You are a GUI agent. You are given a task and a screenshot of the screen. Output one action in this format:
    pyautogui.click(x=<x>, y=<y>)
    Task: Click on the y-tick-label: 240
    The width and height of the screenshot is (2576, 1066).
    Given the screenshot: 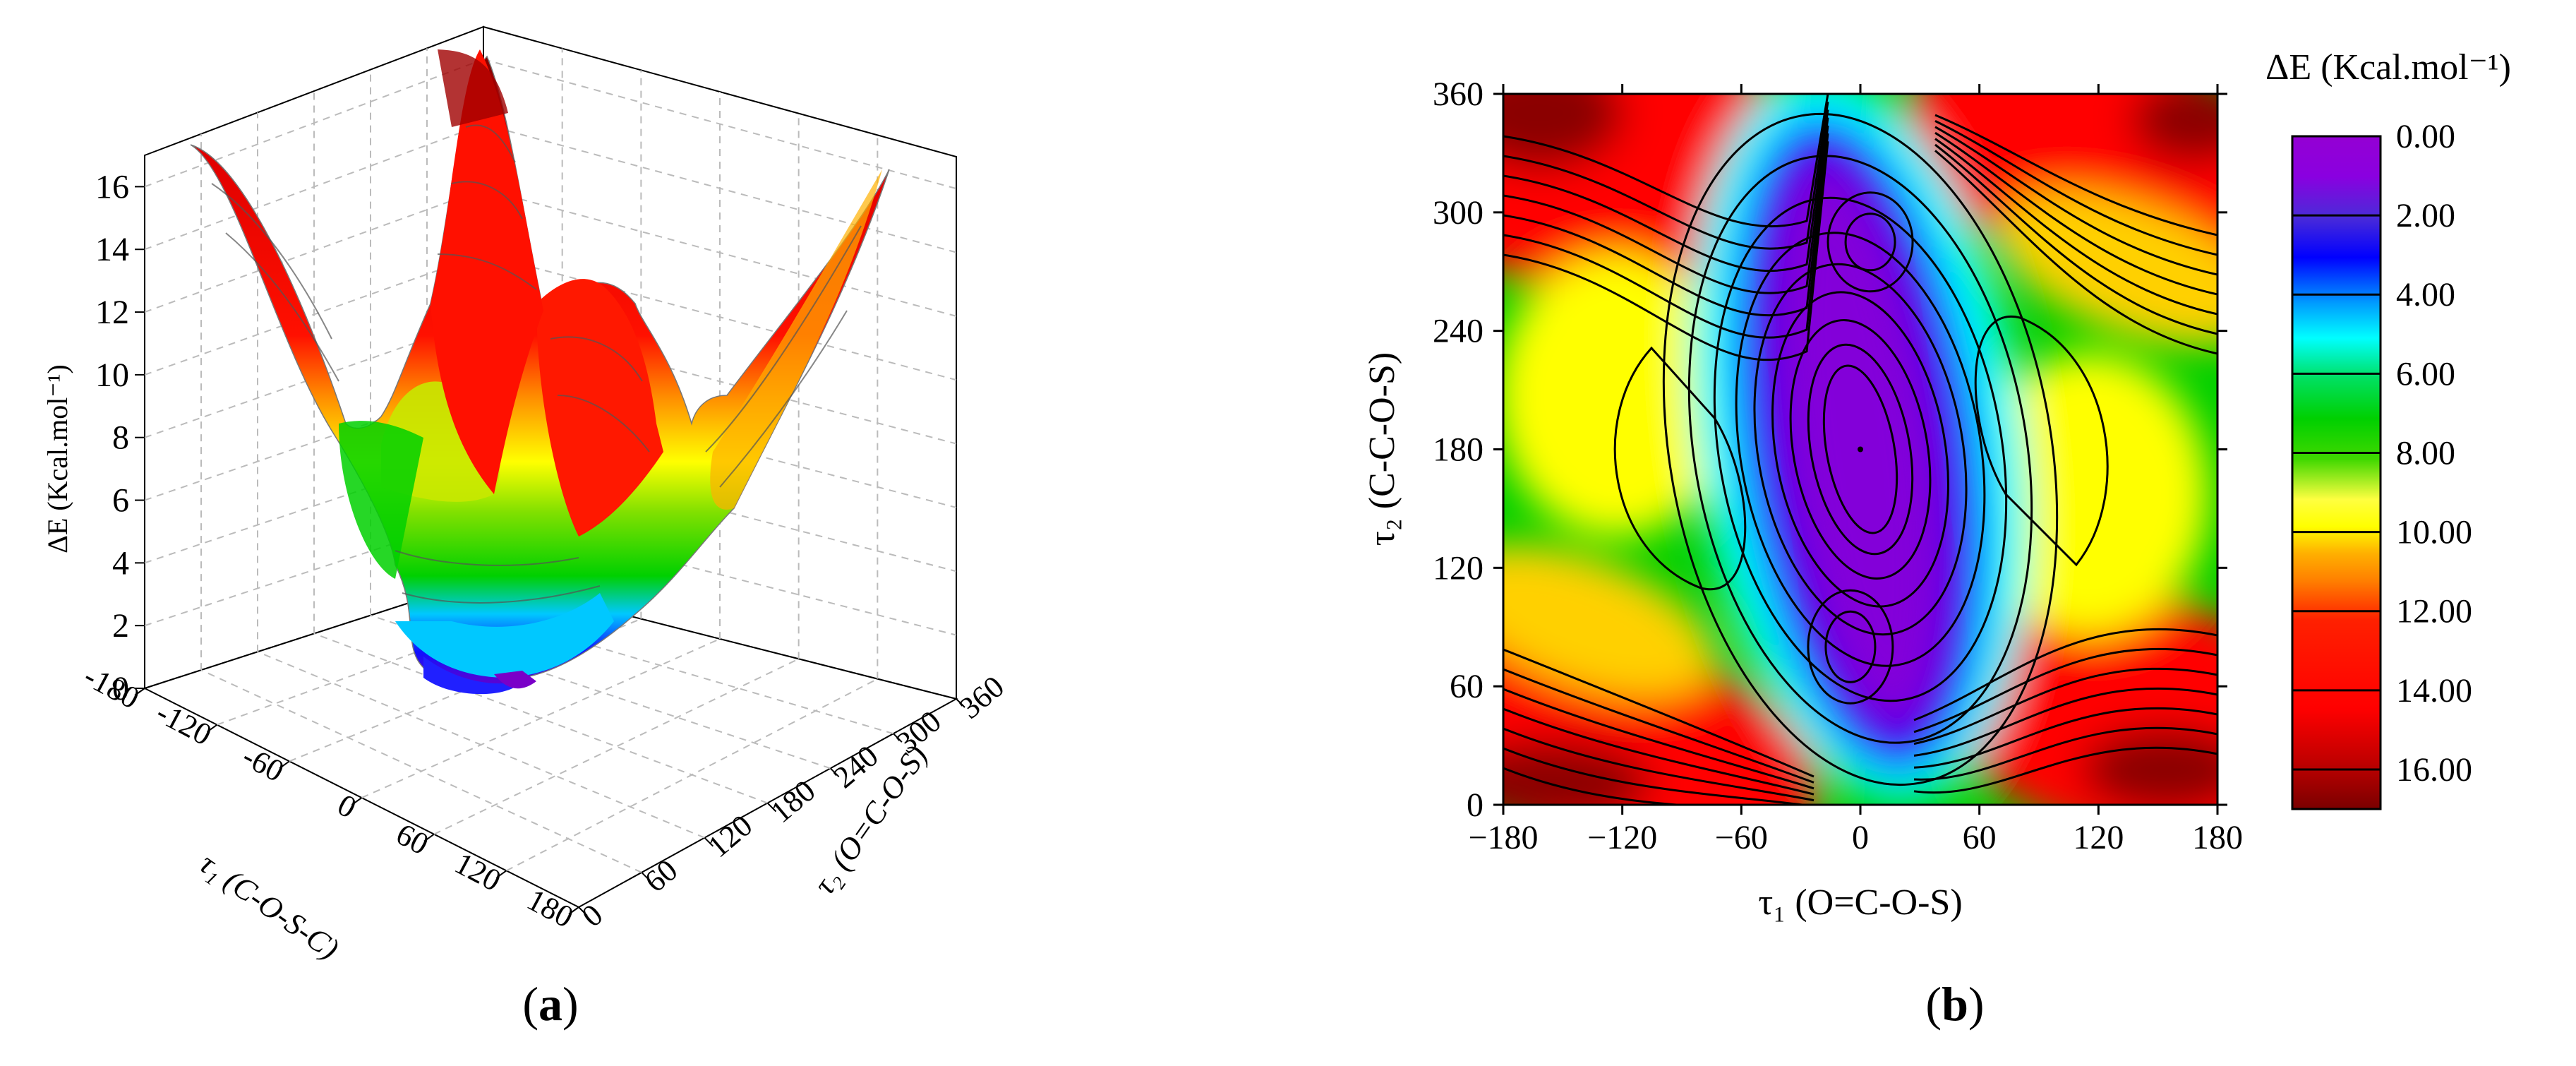 What is the action you would take?
    pyautogui.click(x=1458, y=331)
    